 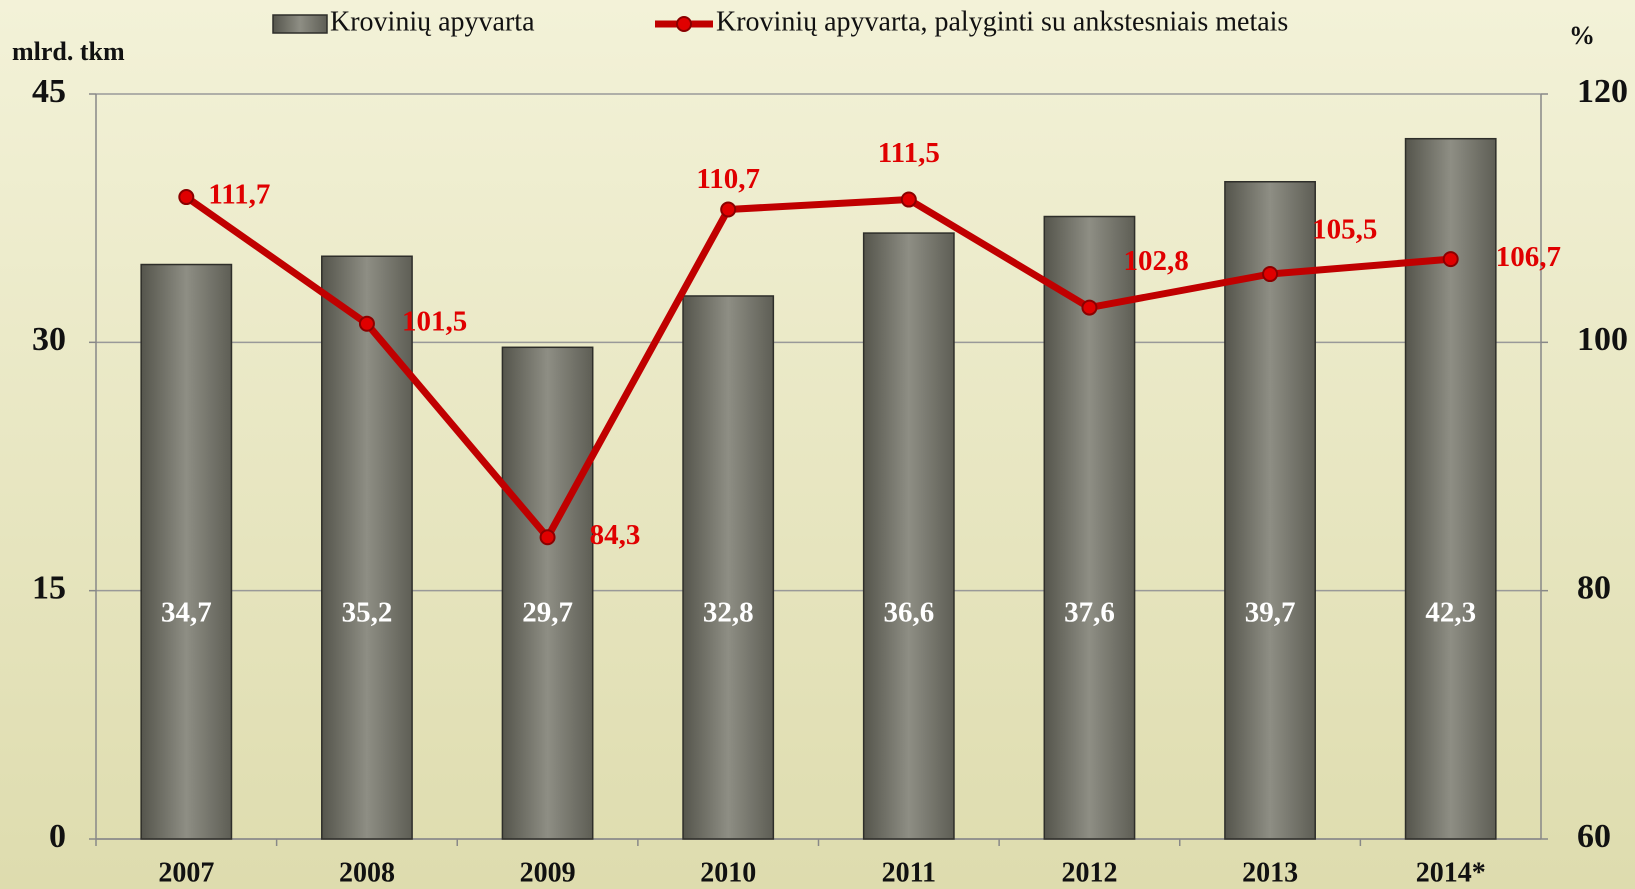 What do you see at coordinates (684, 24) in the screenshot?
I see `legend-marker` at bounding box center [684, 24].